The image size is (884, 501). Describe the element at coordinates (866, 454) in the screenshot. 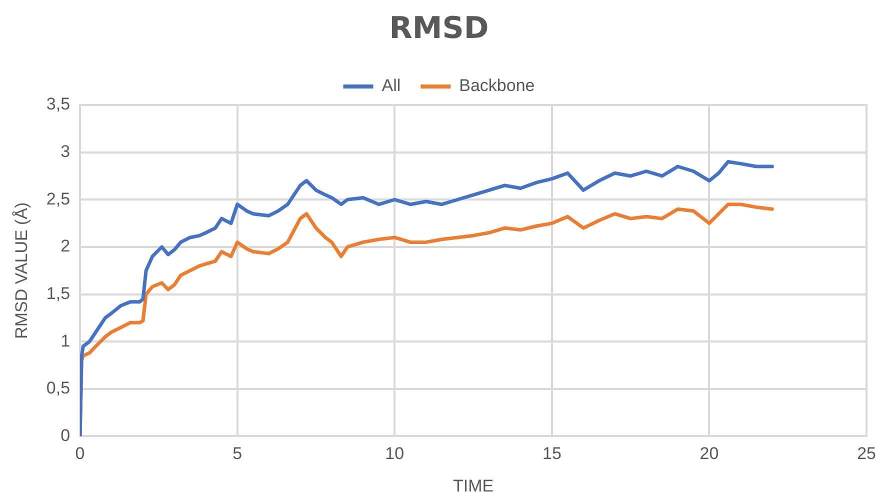

I see `x-tick-label: 25` at that location.